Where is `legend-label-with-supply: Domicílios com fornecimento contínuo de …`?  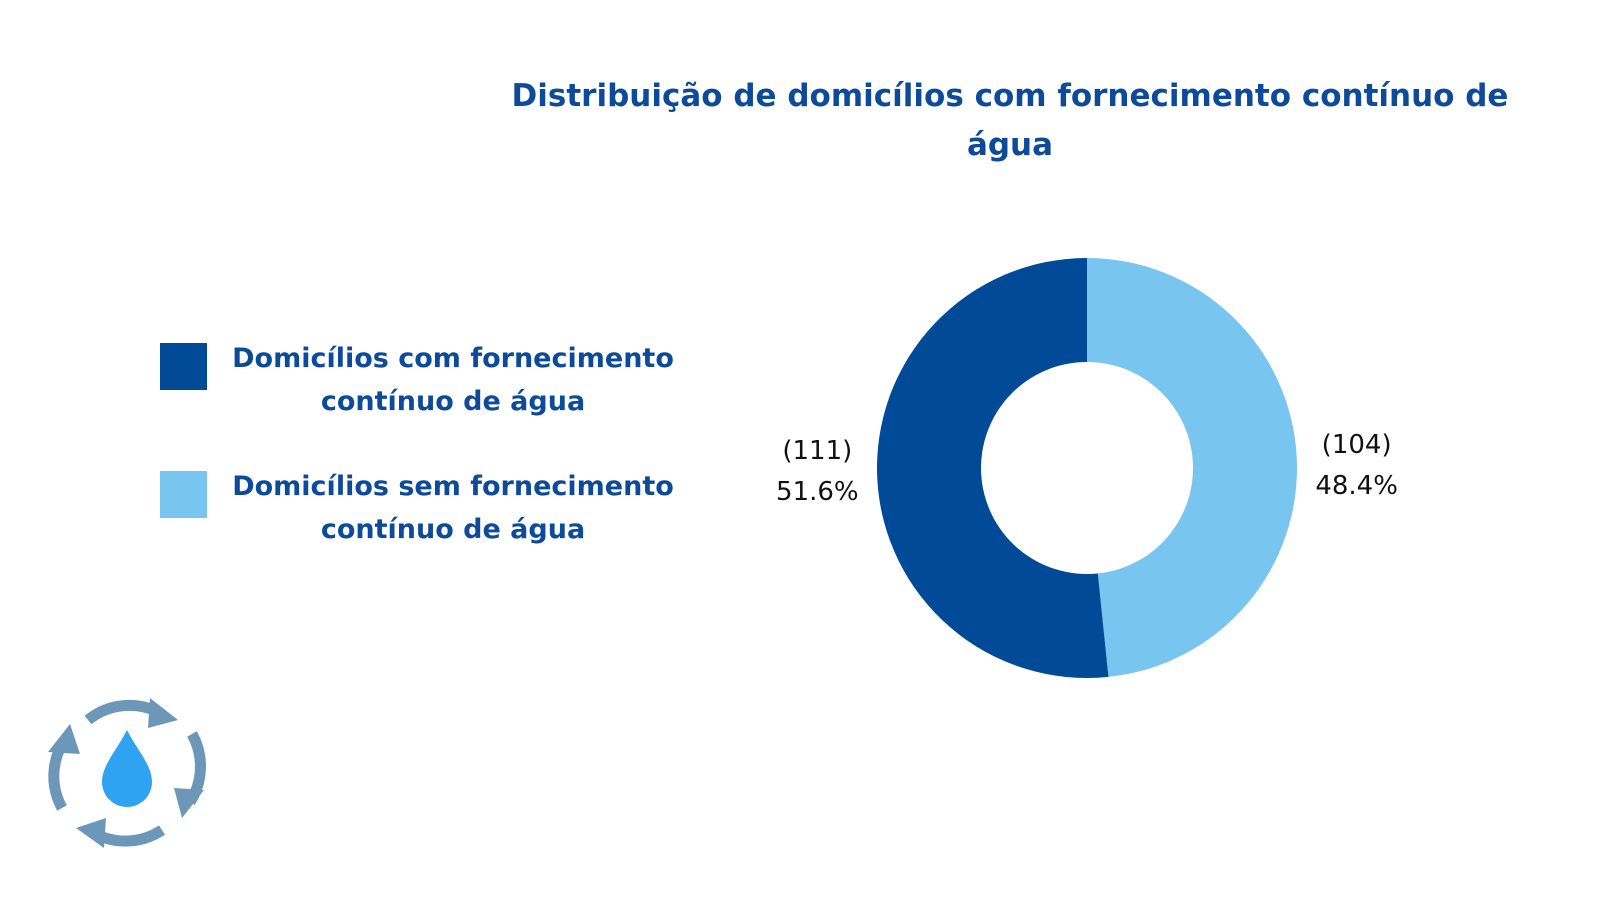
legend-label-with-supply: Domicílios com fornecimento contínuo de … is located at coordinates (453, 380).